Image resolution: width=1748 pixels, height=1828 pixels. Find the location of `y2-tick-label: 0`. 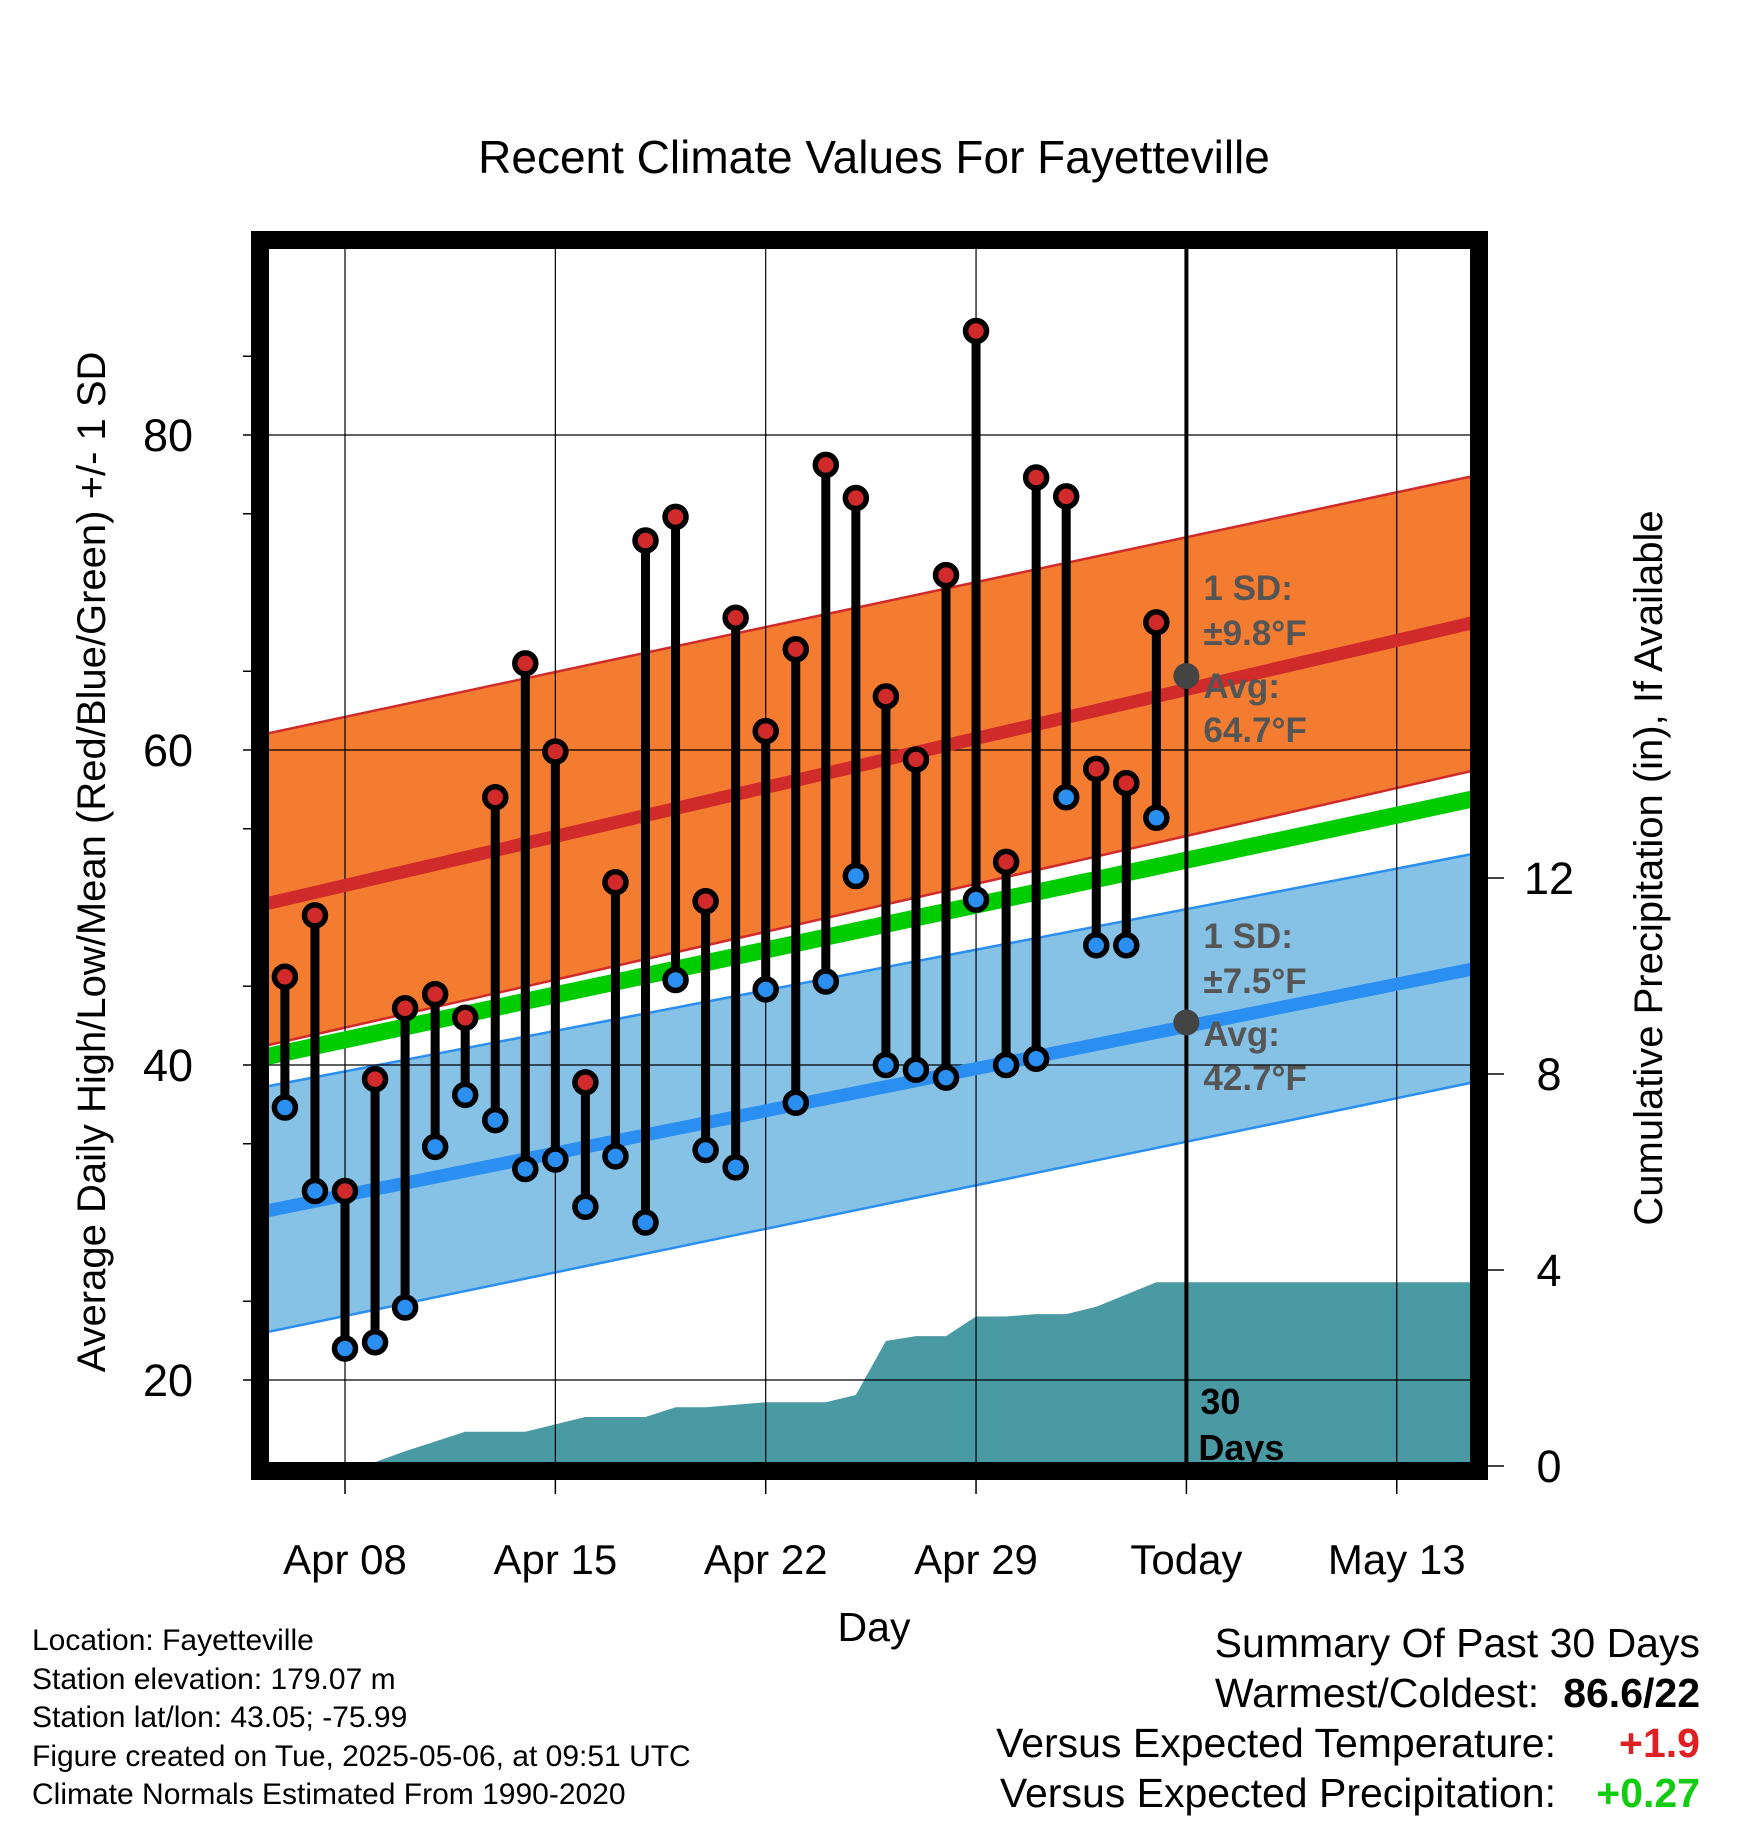

y2-tick-label: 0 is located at coordinates (1548, 1466).